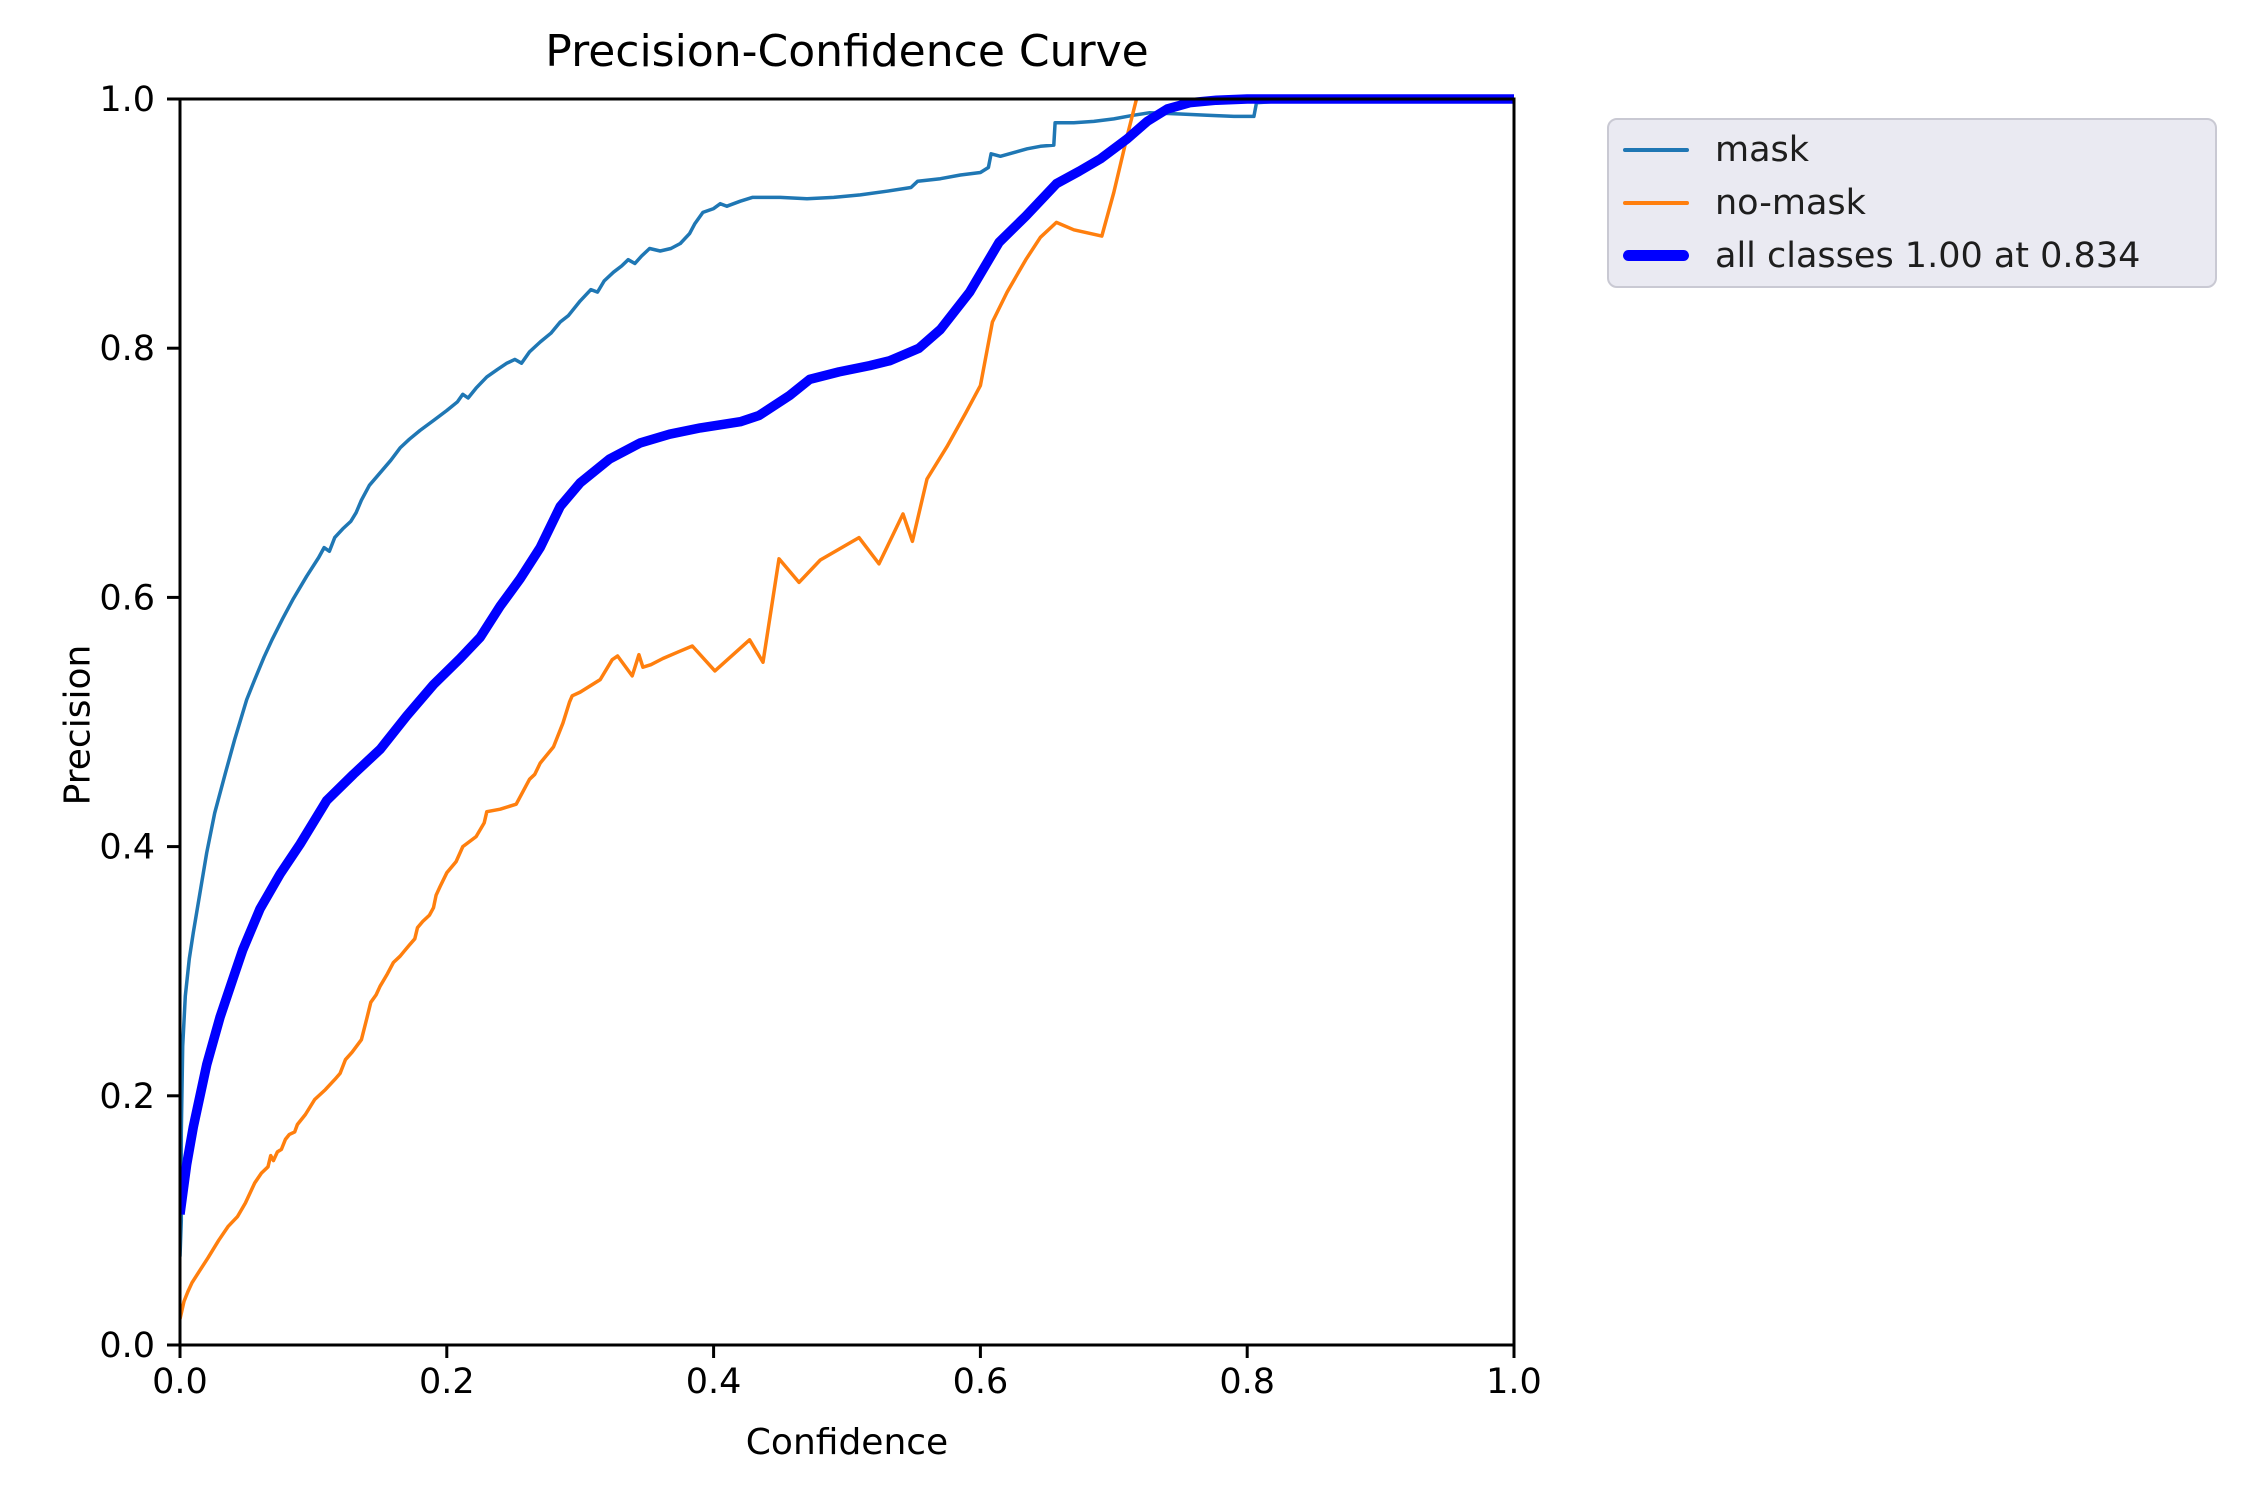 This screenshot has height=1500, width=2250. What do you see at coordinates (127, 349) in the screenshot?
I see `y-tick-label: 0.8` at bounding box center [127, 349].